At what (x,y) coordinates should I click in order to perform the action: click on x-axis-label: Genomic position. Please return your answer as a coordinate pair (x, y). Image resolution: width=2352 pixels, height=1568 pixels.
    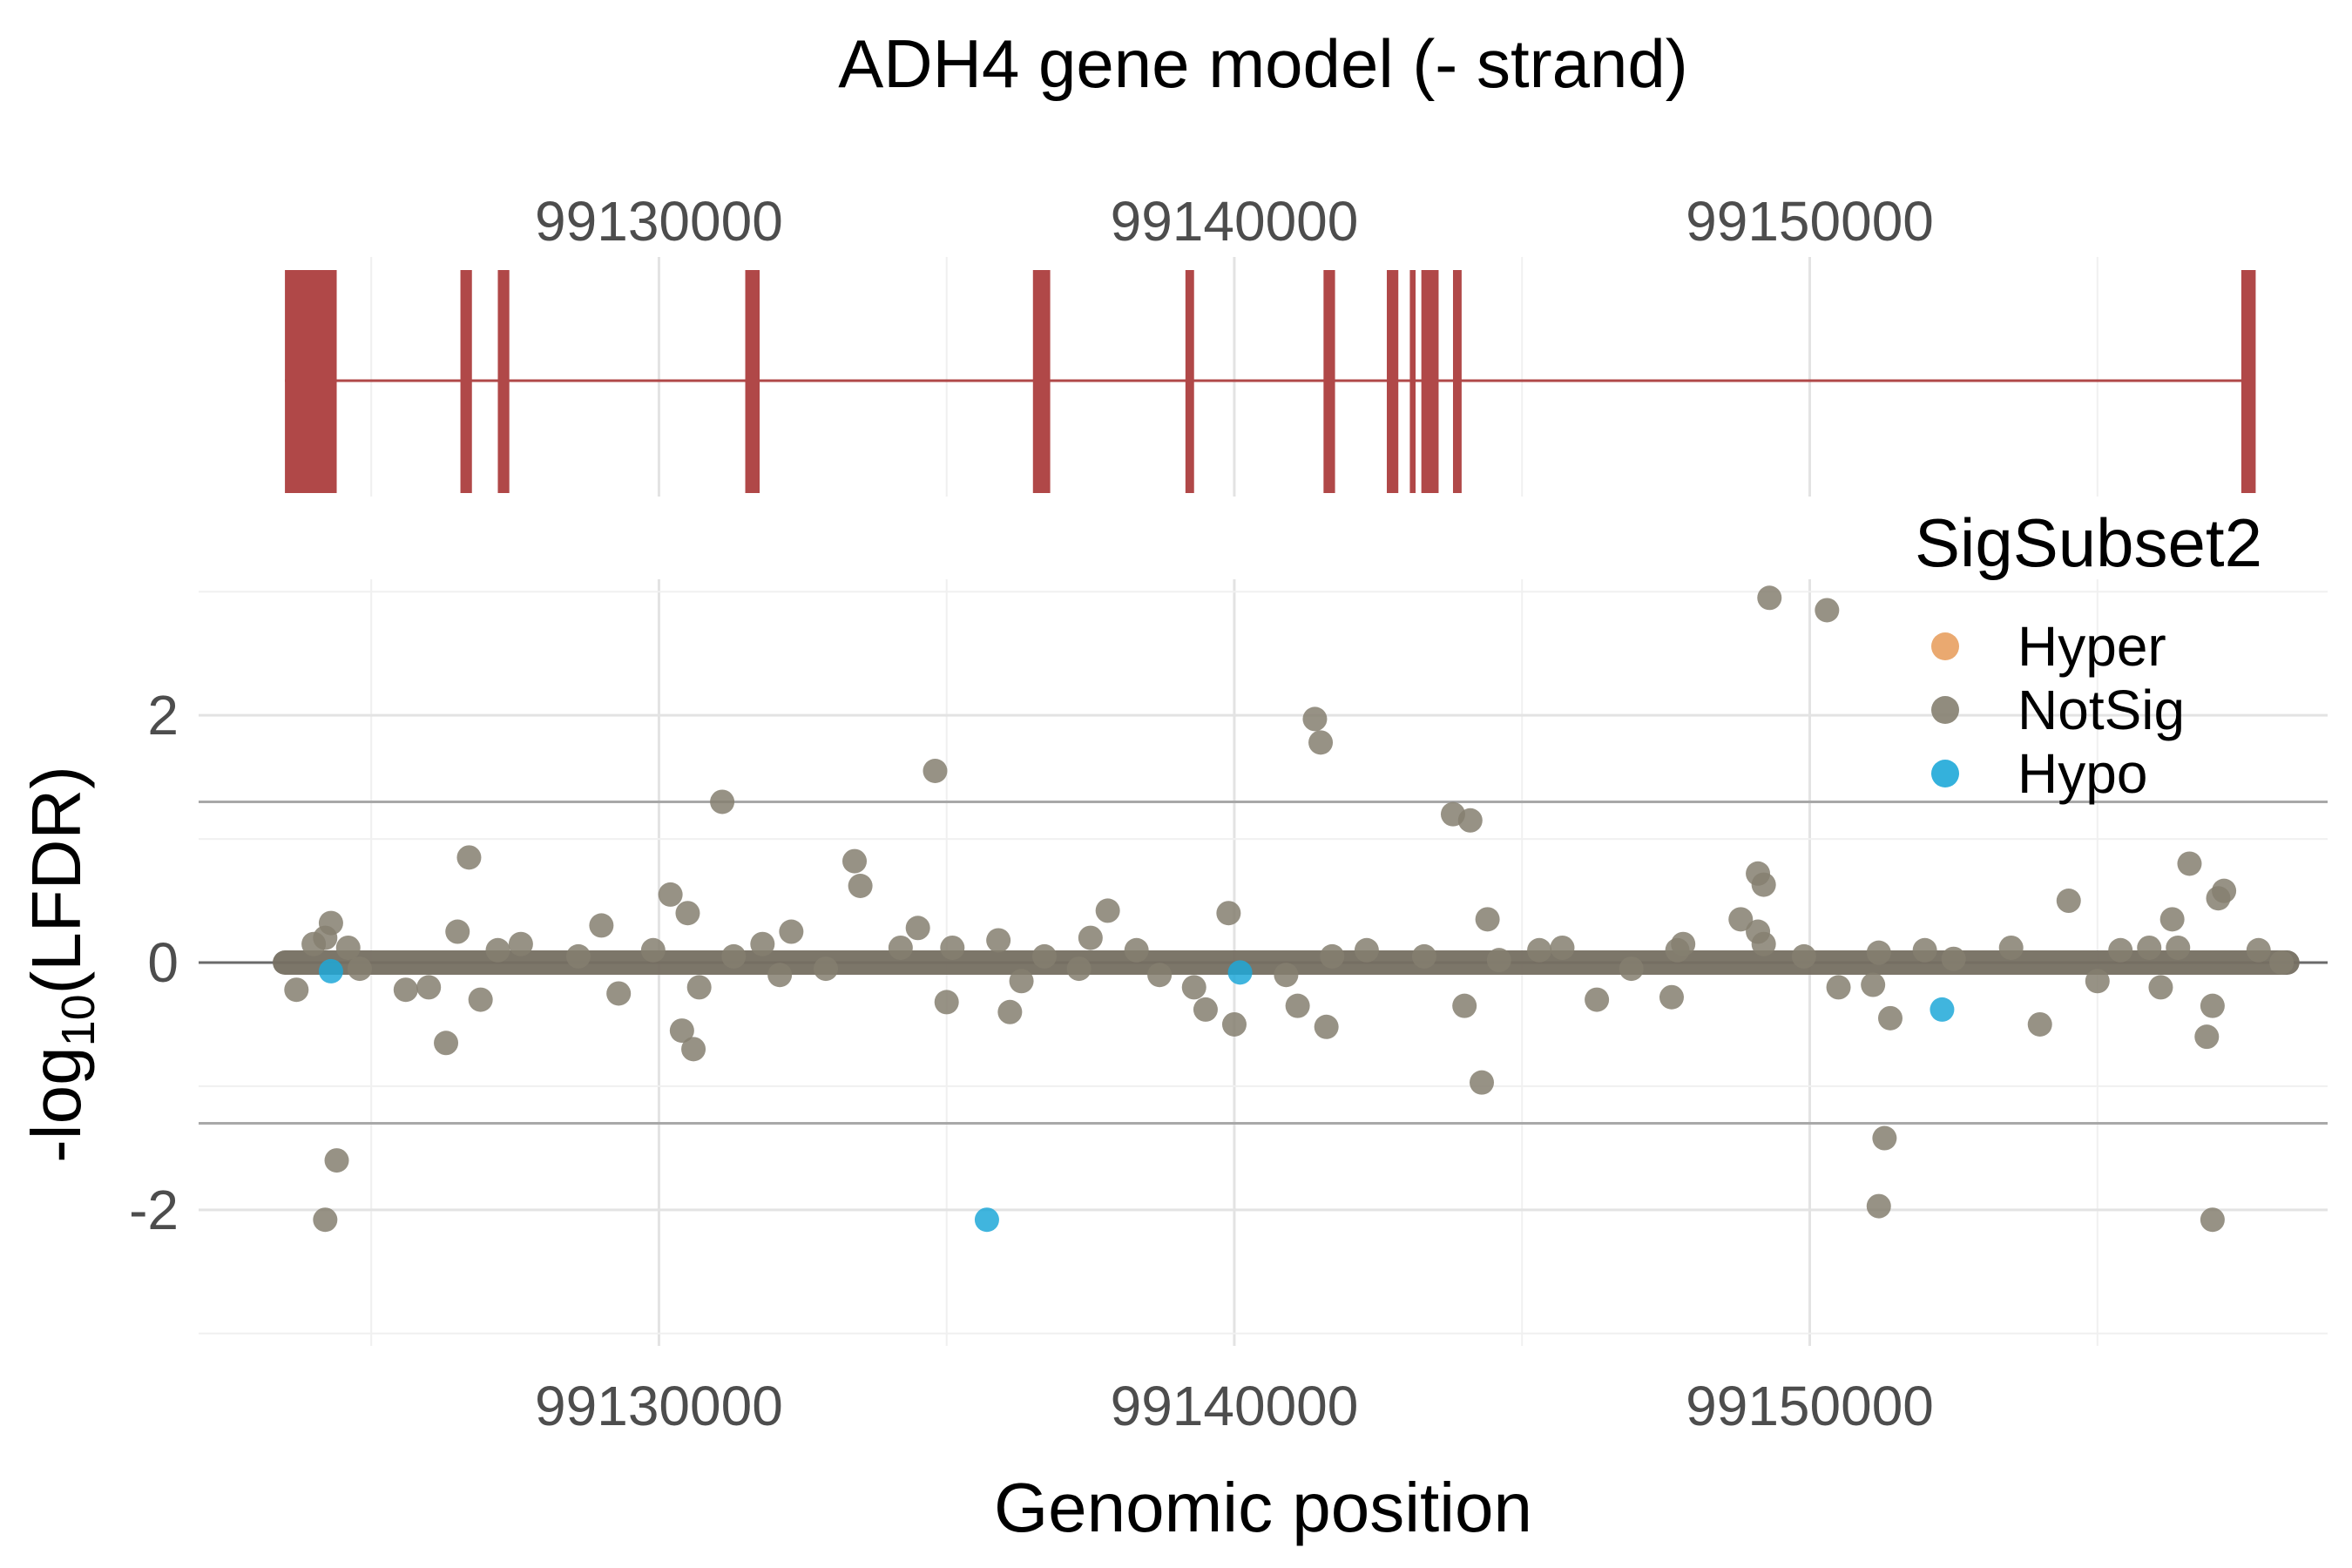
    Looking at the image, I should click on (1263, 1507).